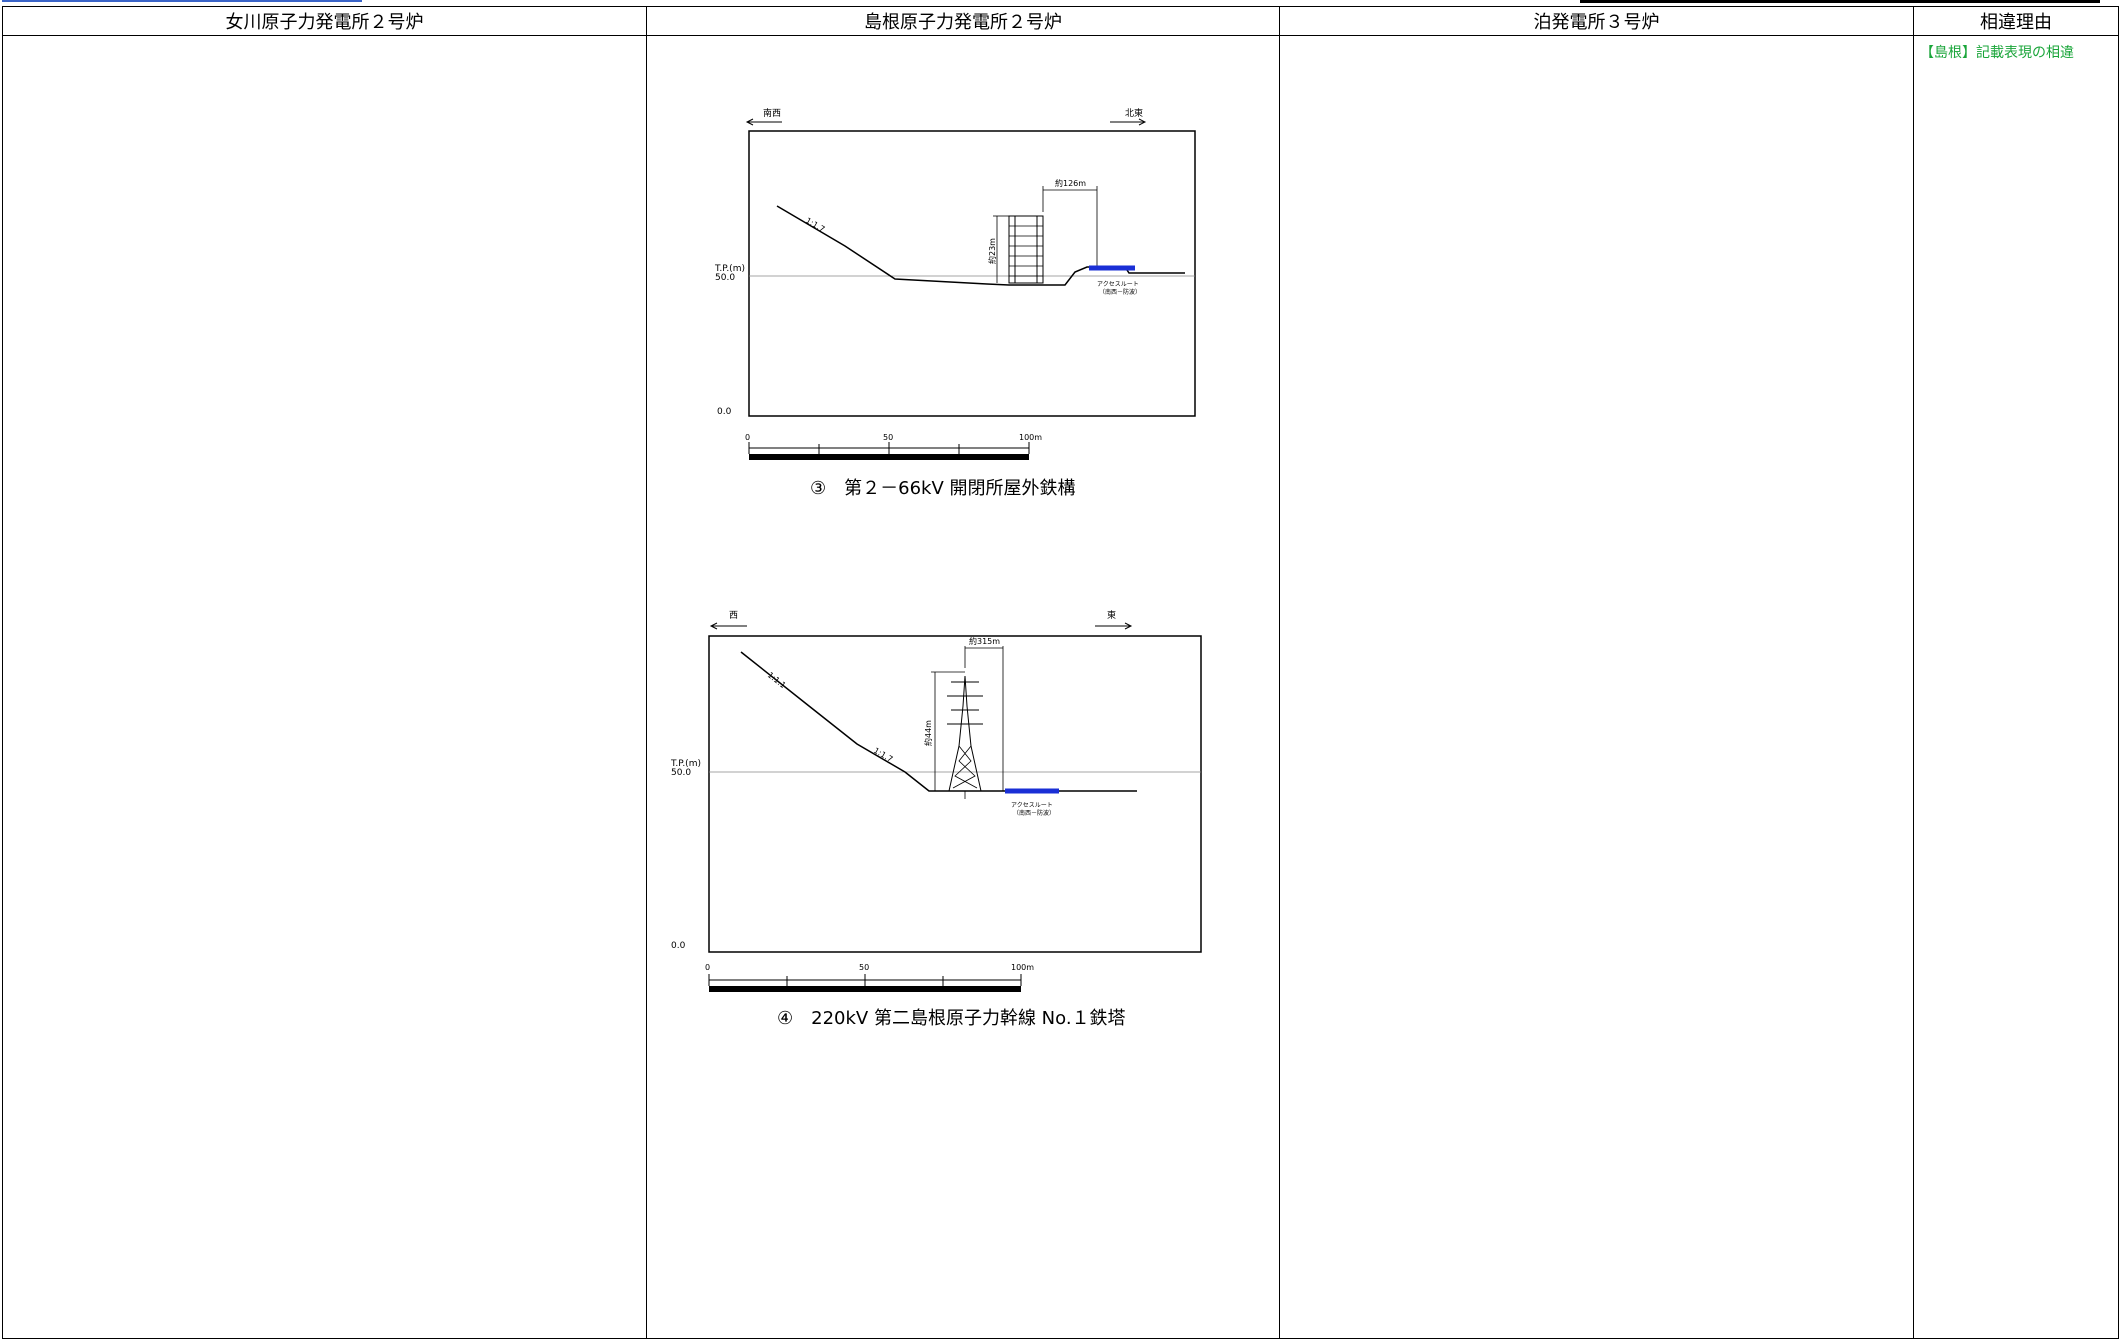  What do you see at coordinates (1997, 53) in the screenshot?
I see `reason-note: 【島根】記載表現の相違` at bounding box center [1997, 53].